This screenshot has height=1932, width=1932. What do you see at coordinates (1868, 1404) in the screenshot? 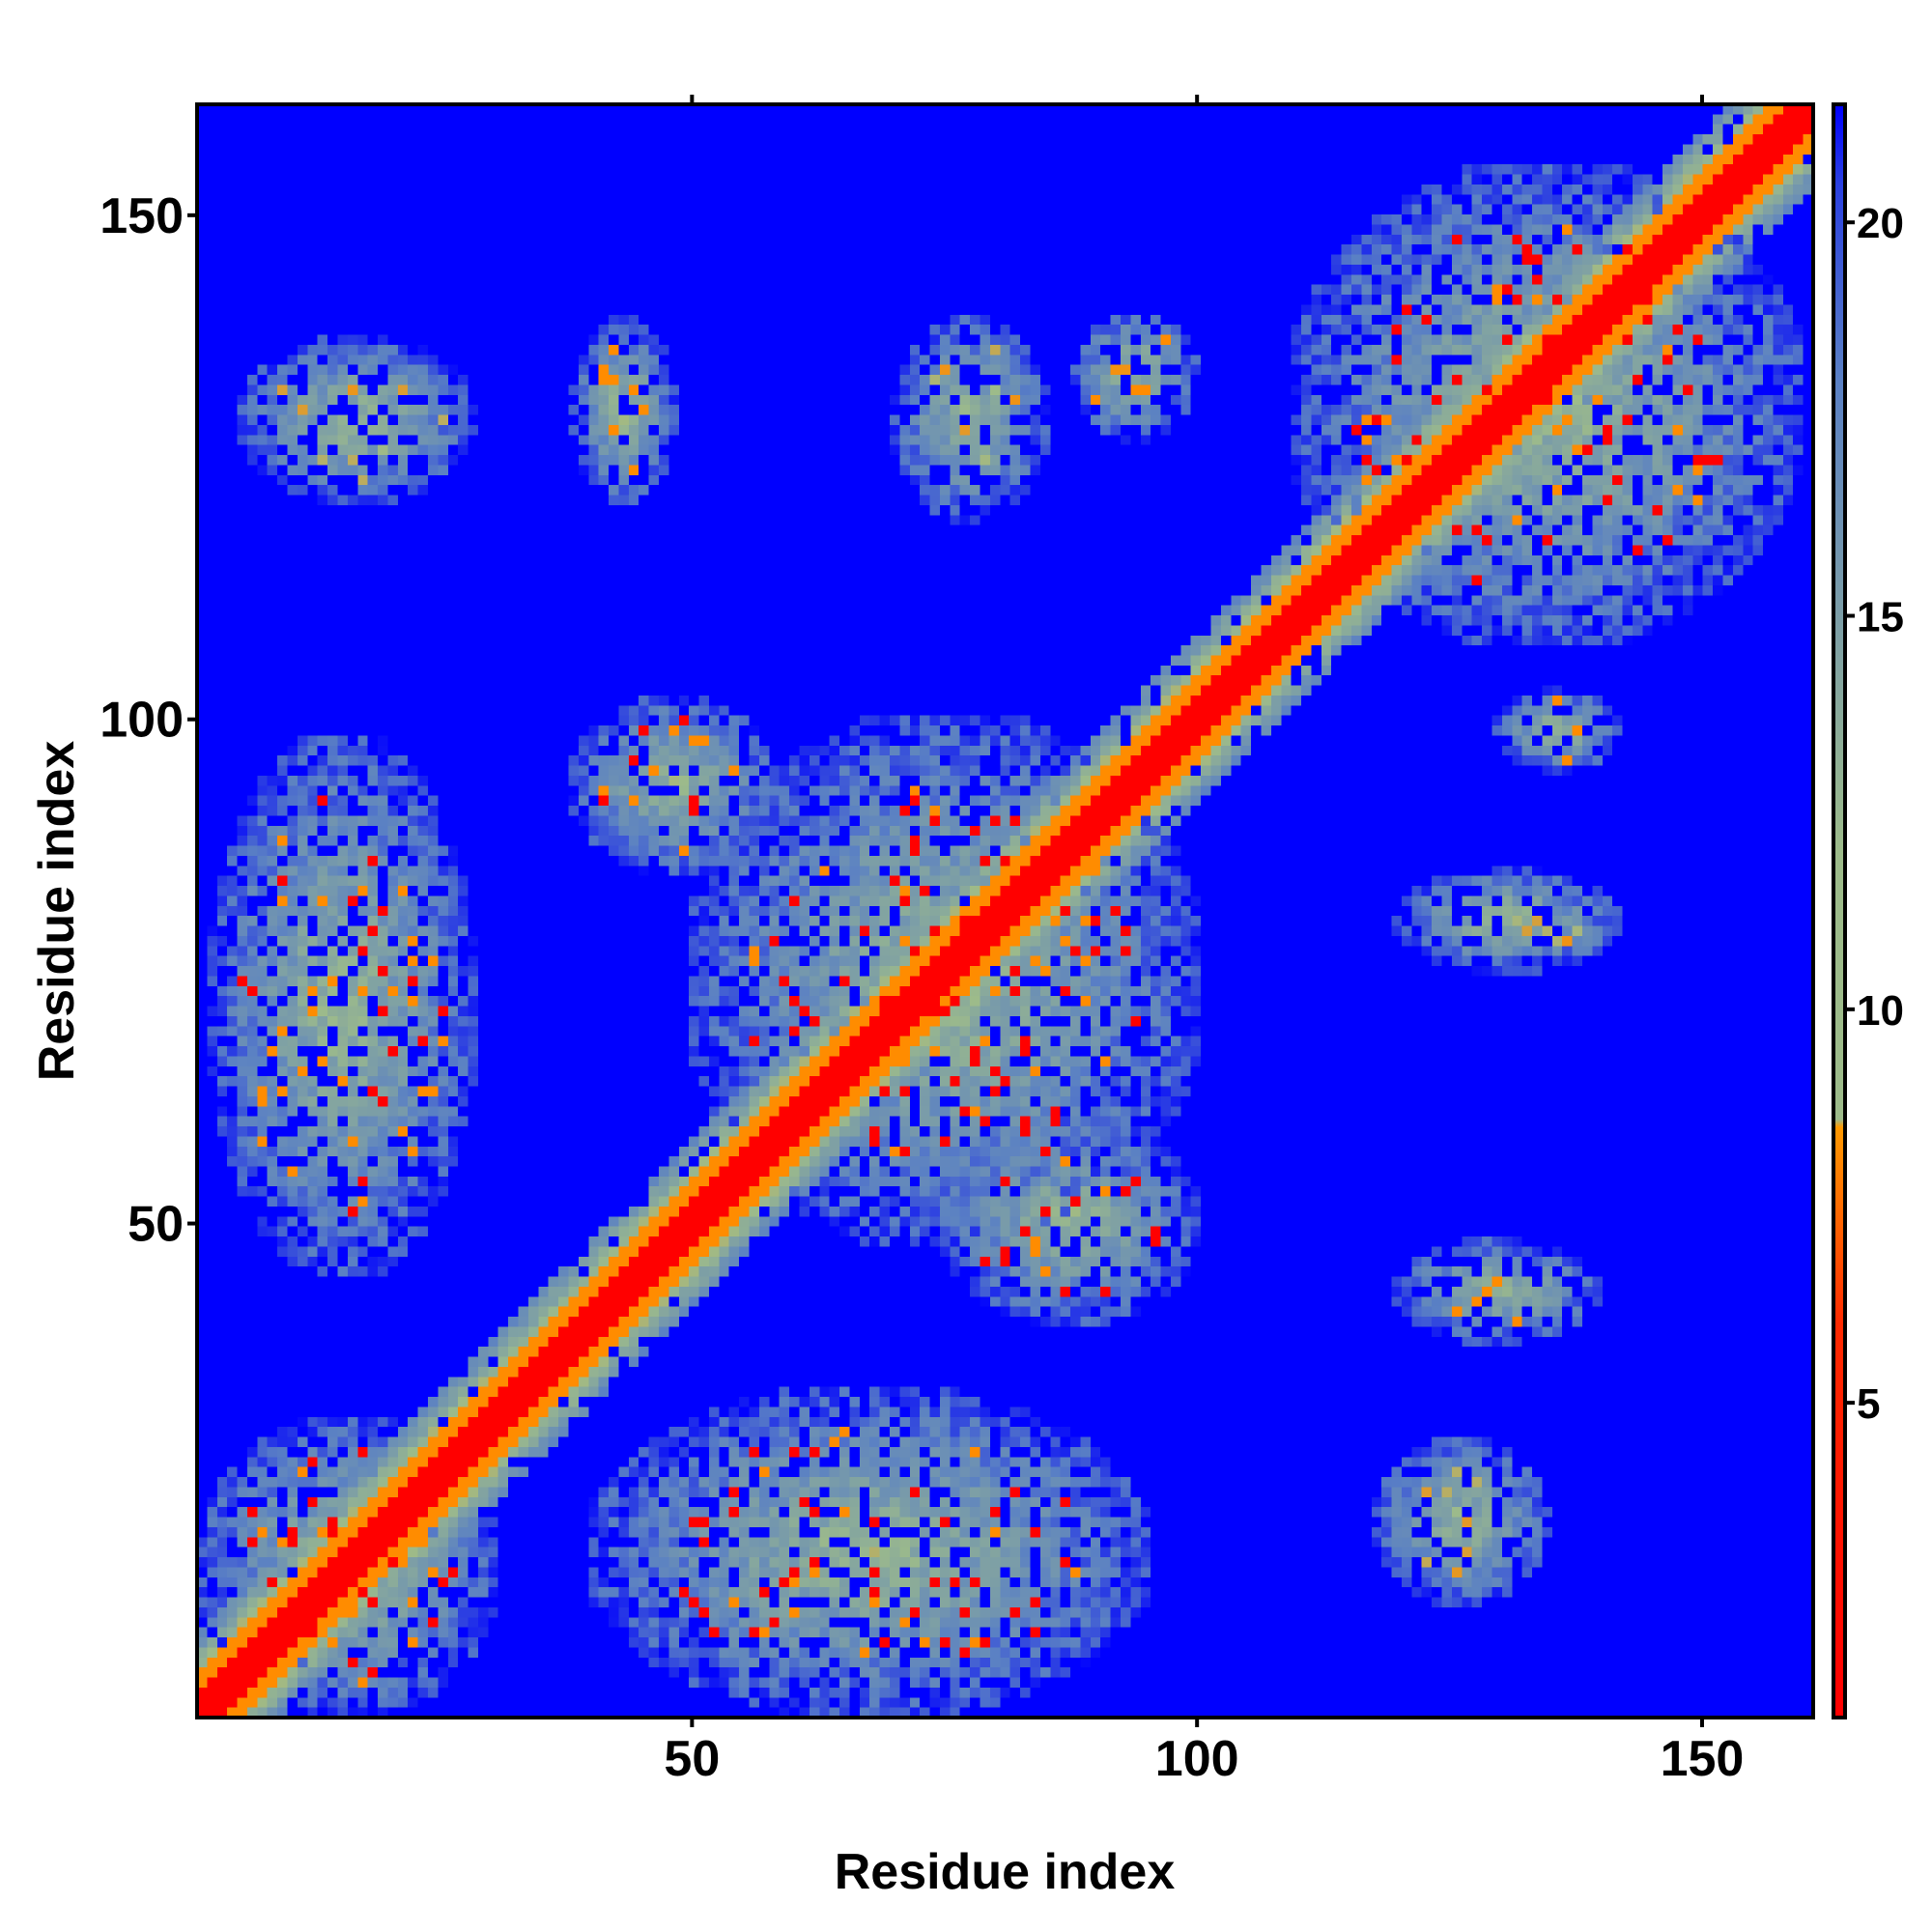
I see `colorbar-tick-label-5: 5` at bounding box center [1868, 1404].